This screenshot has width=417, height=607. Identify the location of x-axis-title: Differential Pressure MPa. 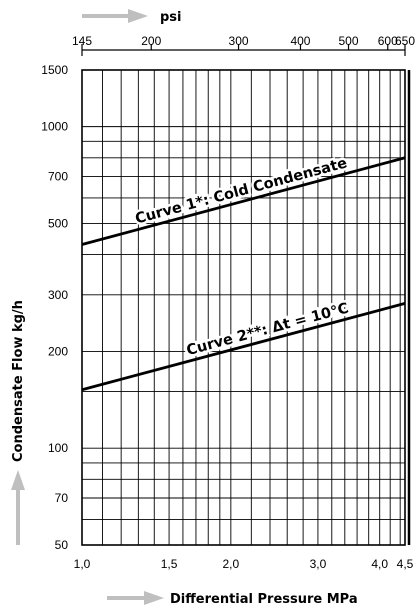
(264, 599).